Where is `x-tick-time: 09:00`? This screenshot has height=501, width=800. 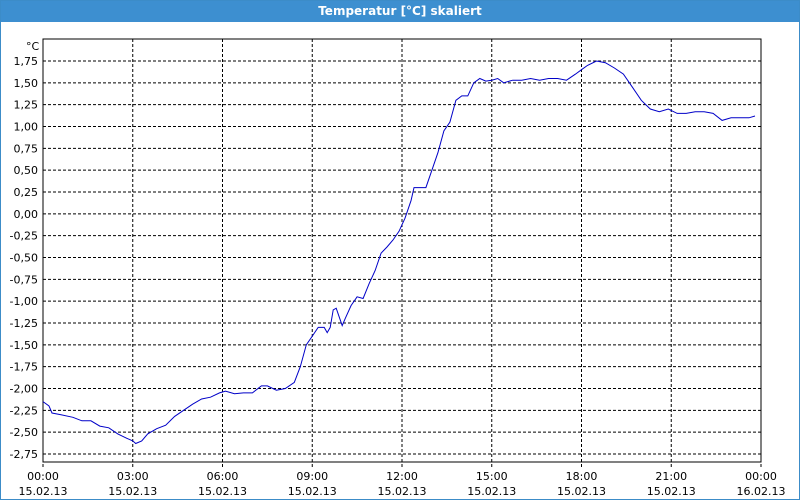 x-tick-time: 09:00 is located at coordinates (312, 476).